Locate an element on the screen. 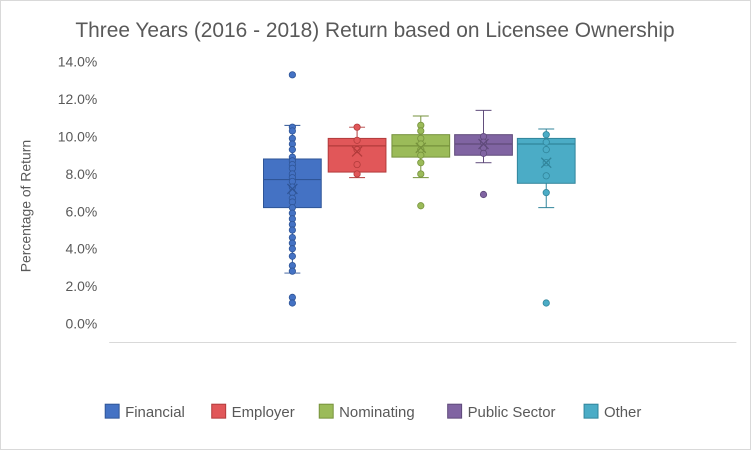  y-tick-label: 8.0% is located at coordinates (82, 174).